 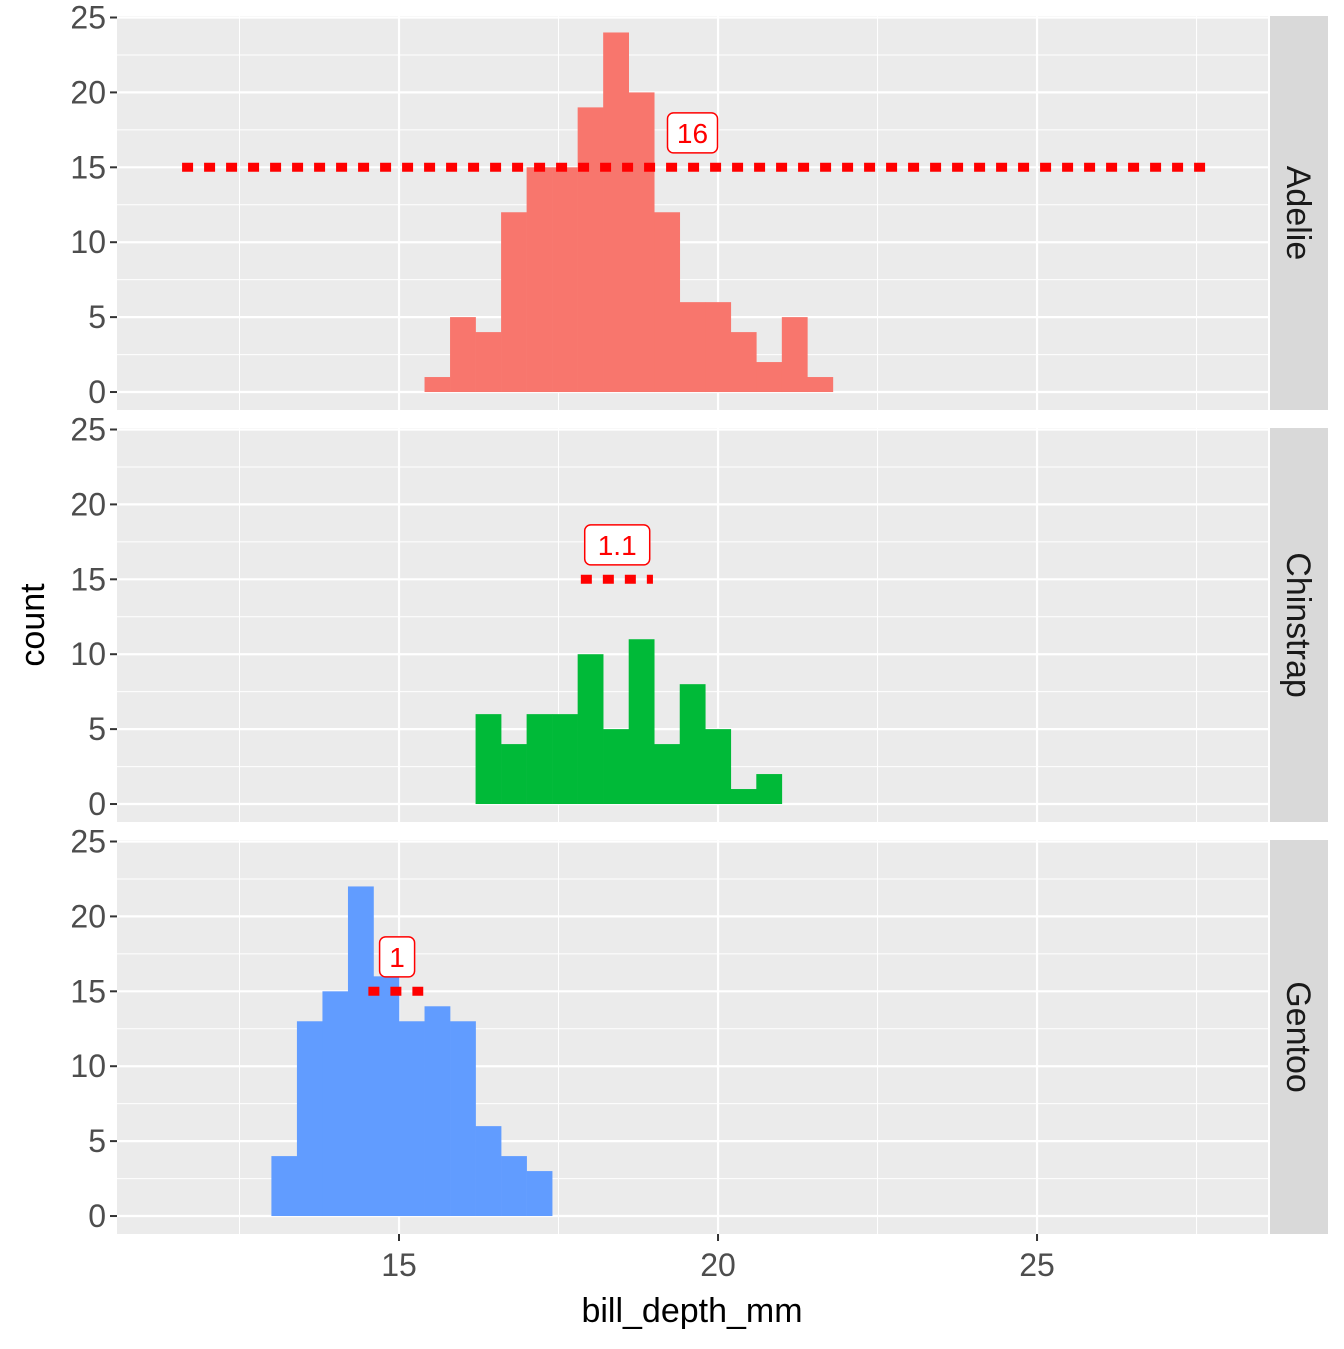 What do you see at coordinates (33, 625) in the screenshot?
I see `y-axis-label: count` at bounding box center [33, 625].